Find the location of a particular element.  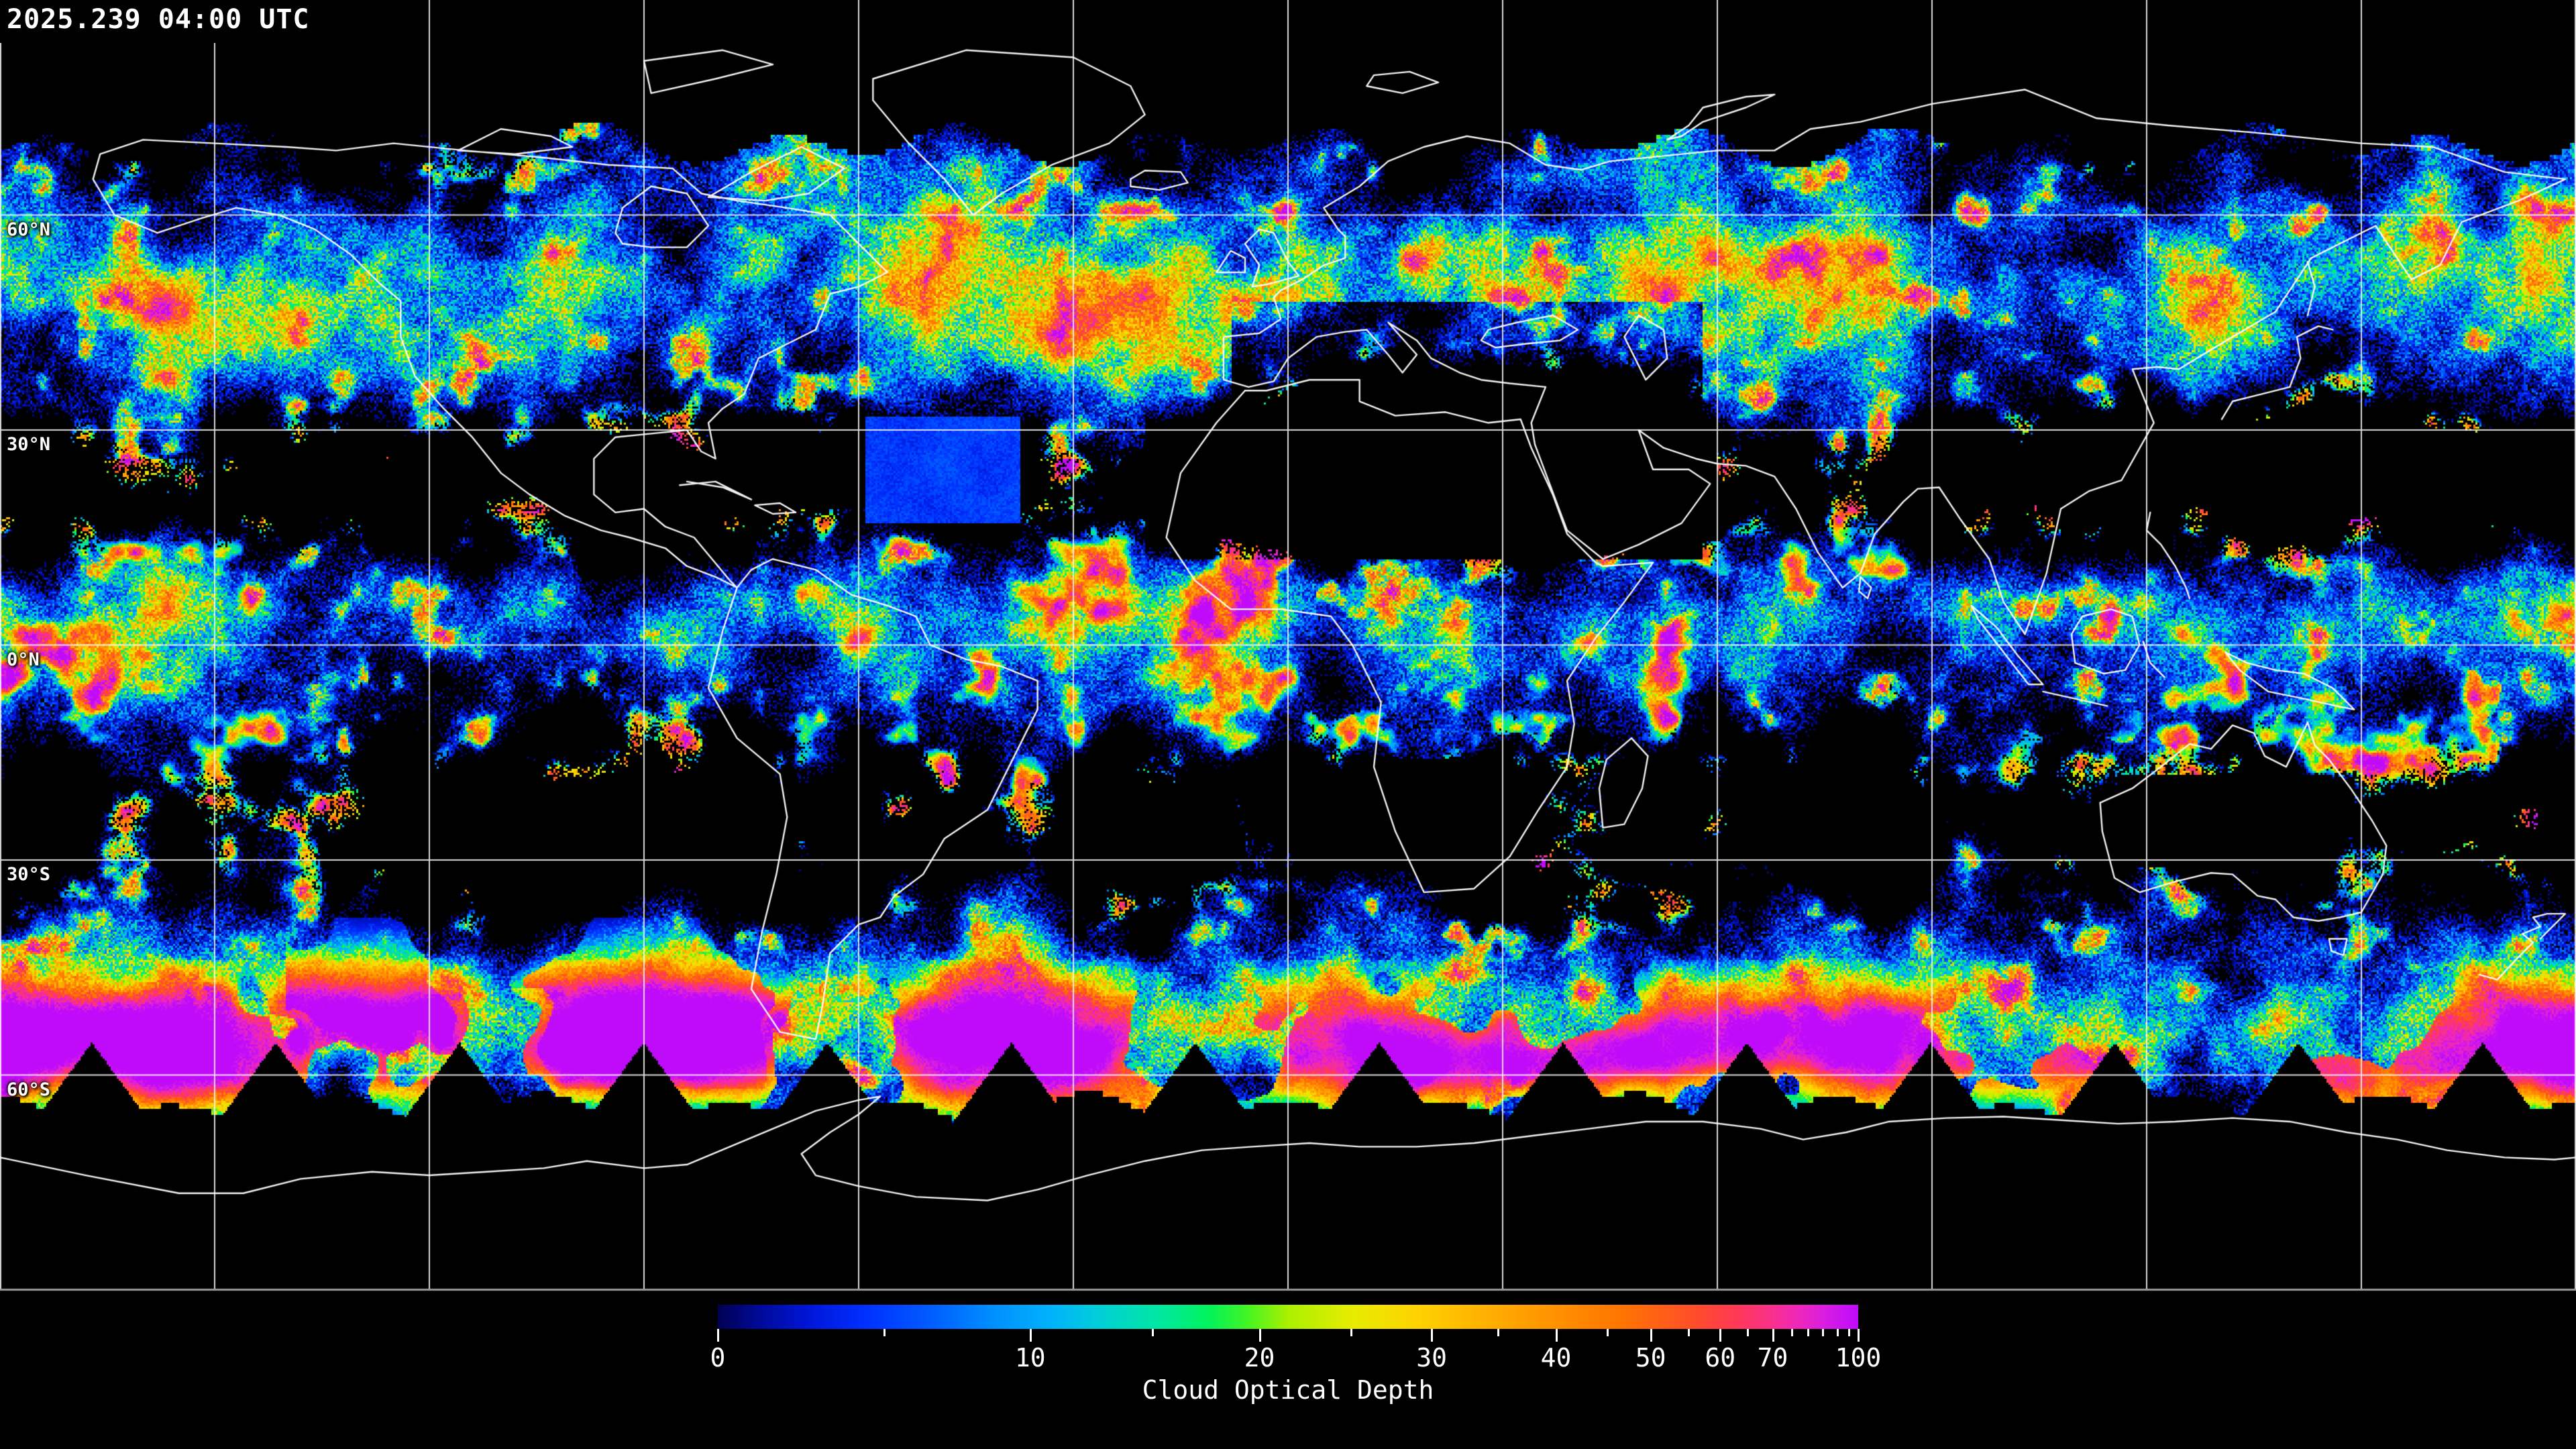

colorbar-title: Cloud Optical Depth is located at coordinates (1288, 1390).